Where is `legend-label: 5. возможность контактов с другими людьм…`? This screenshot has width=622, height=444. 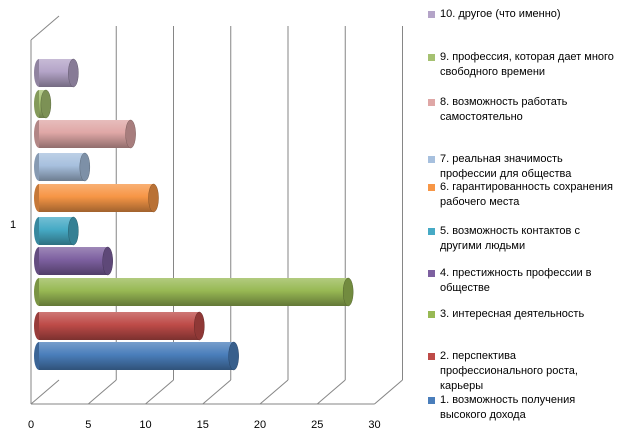
legend-label: 5. возможность контактов с другими людьм… is located at coordinates (510, 238).